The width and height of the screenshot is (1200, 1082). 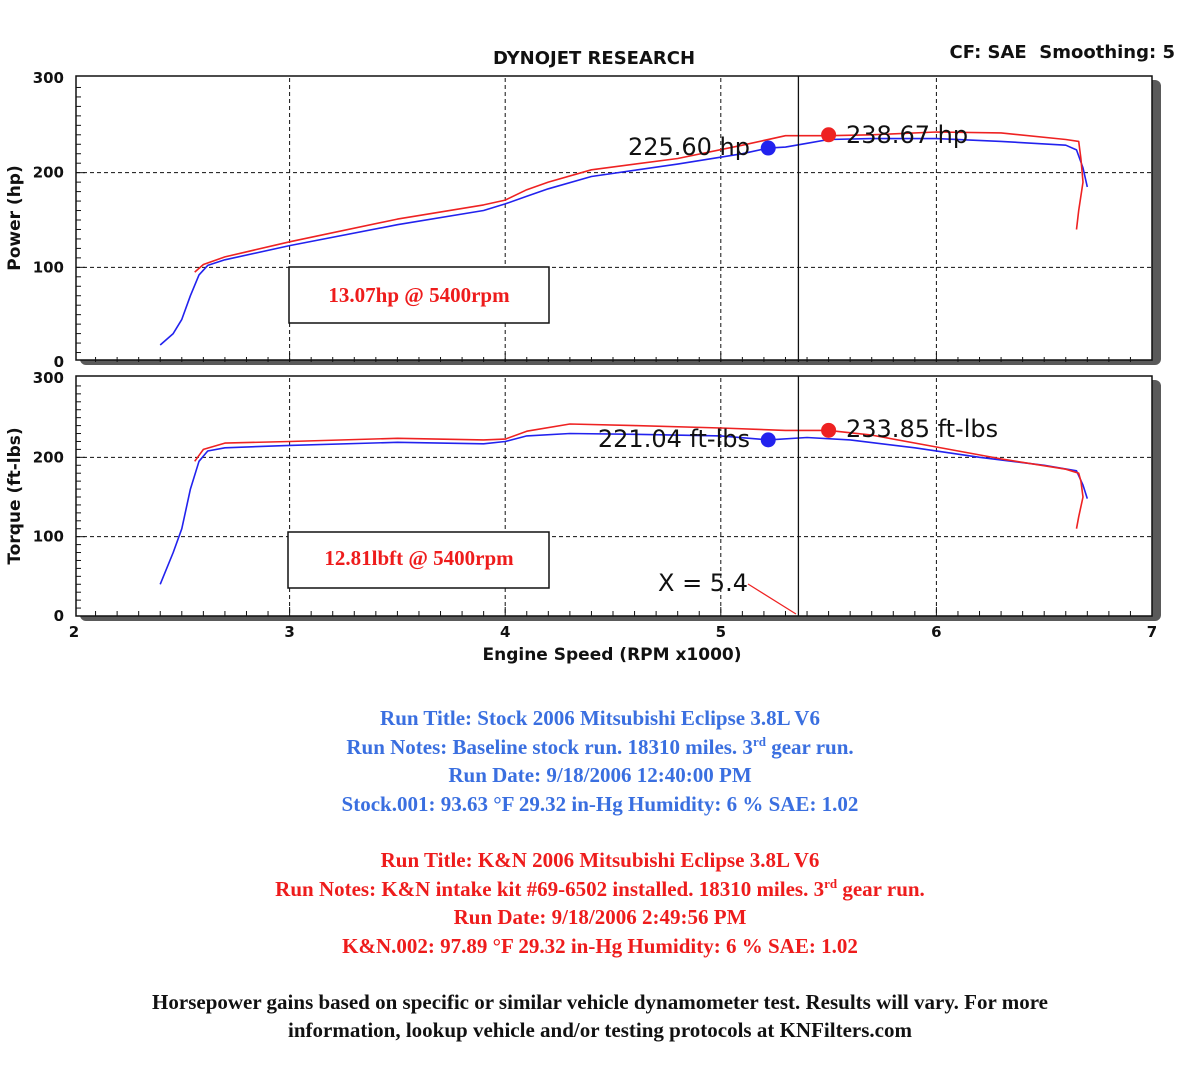 What do you see at coordinates (74, 632) in the screenshot?
I see `x-tick-label-2: 2` at bounding box center [74, 632].